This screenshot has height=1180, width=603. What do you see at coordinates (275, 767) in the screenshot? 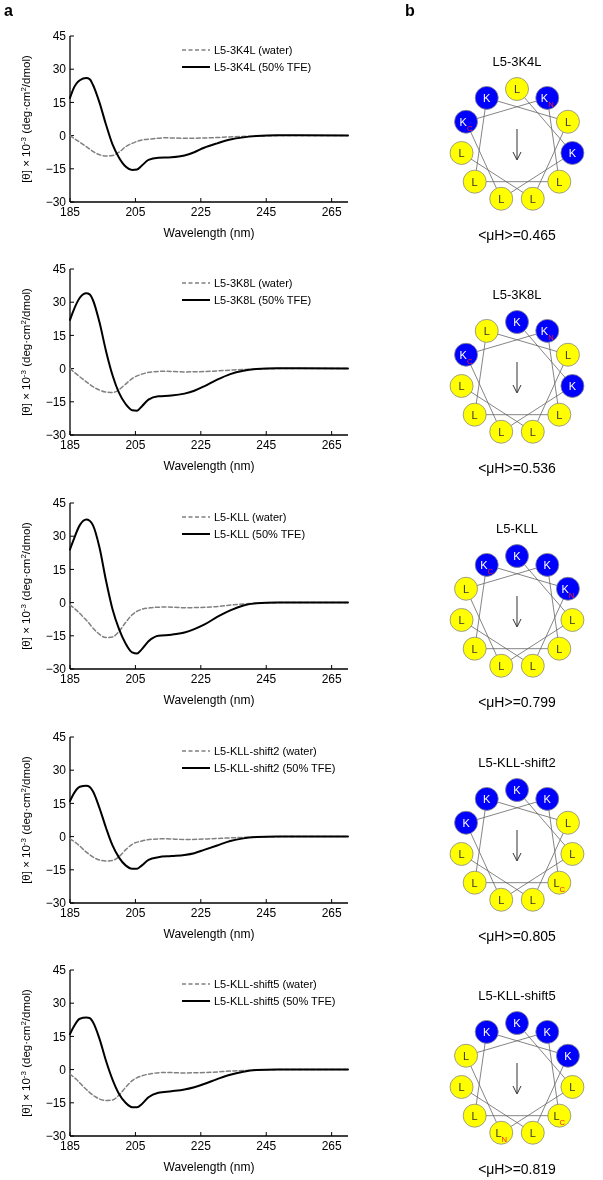
I see `legend-label: L5-KLL-shift2 (50% TFE)` at bounding box center [275, 767].